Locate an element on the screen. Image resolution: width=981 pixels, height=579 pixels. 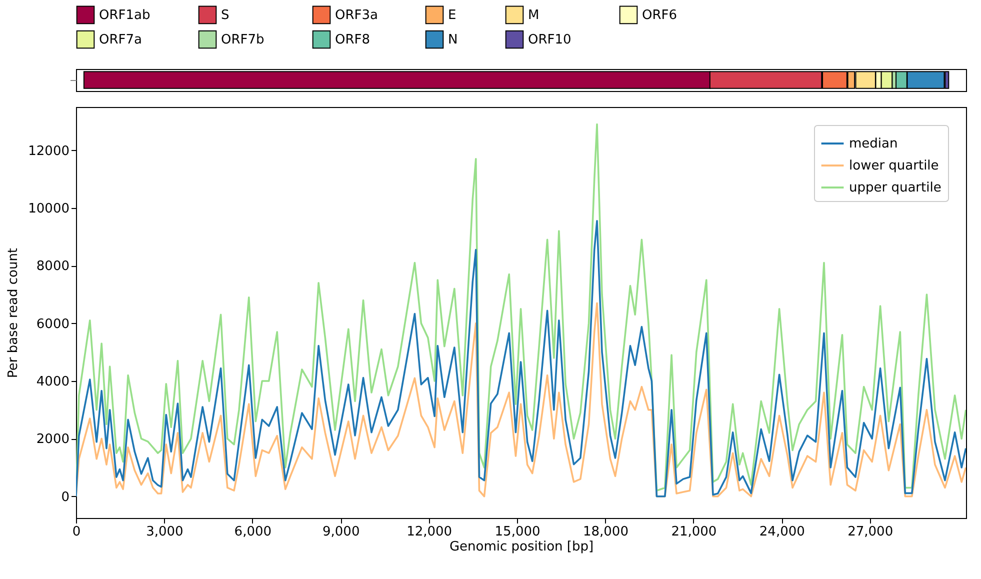
legend-label: ORF3a is located at coordinates (356, 15).